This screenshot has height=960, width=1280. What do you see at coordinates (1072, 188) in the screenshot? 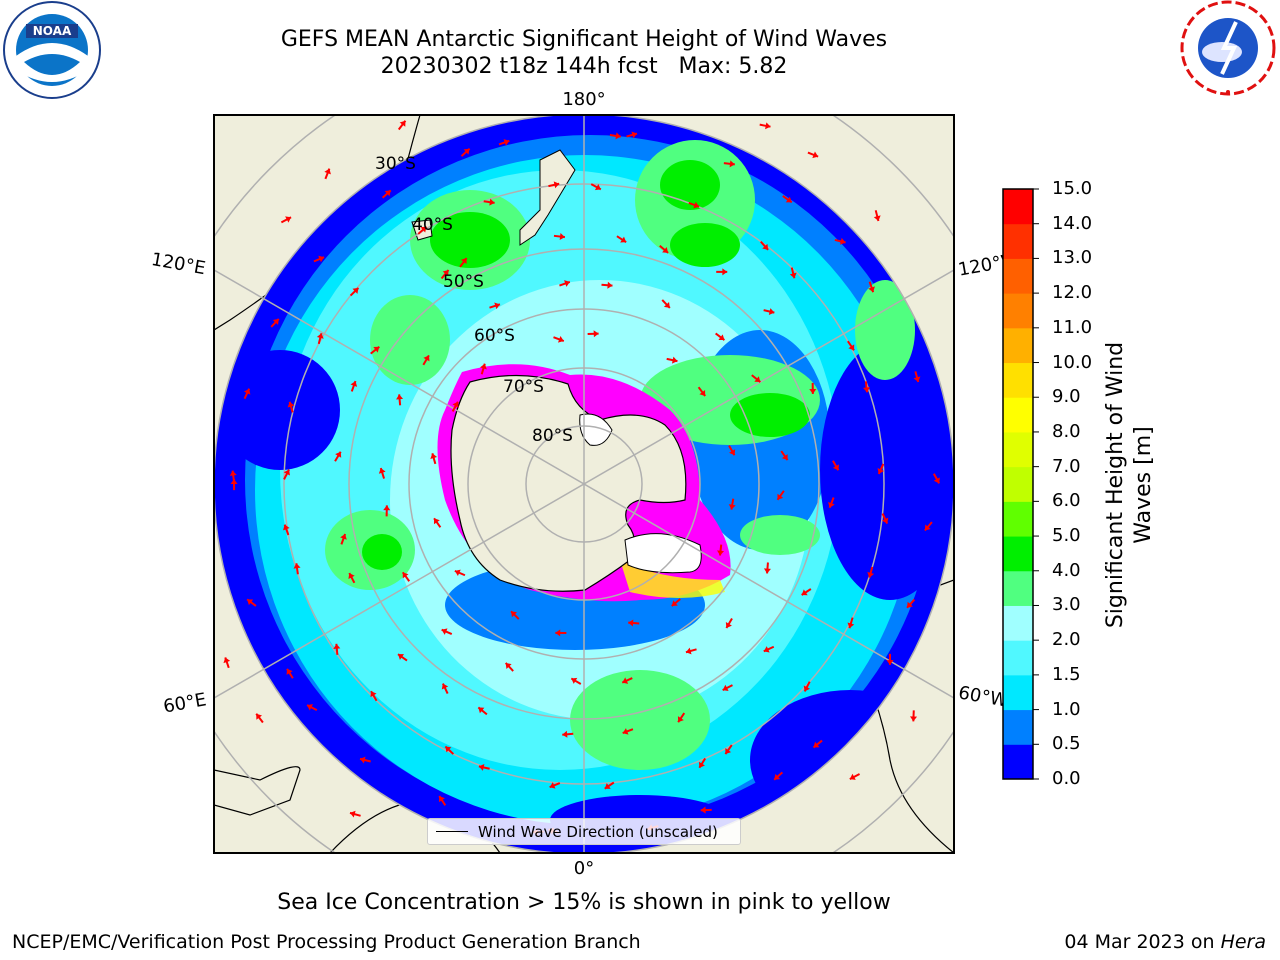
I see `colorbar-tick-label: 15.0` at bounding box center [1072, 188].